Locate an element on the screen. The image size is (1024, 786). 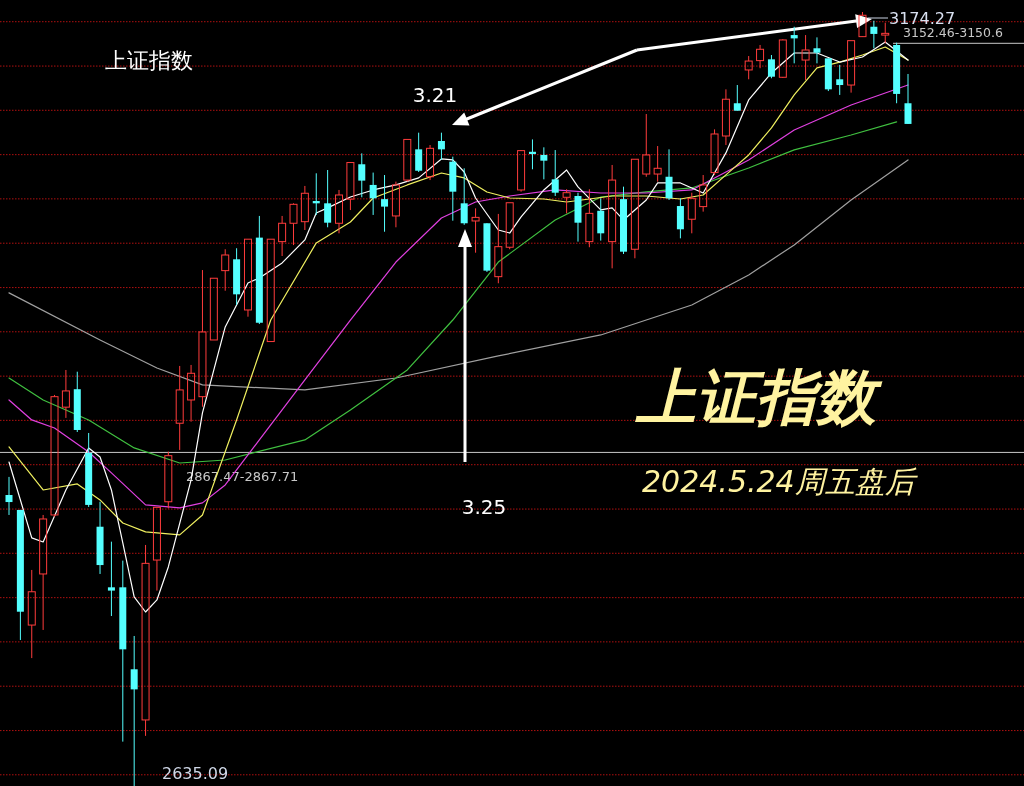
annotation: 3.21 is located at coordinates (435, 95).